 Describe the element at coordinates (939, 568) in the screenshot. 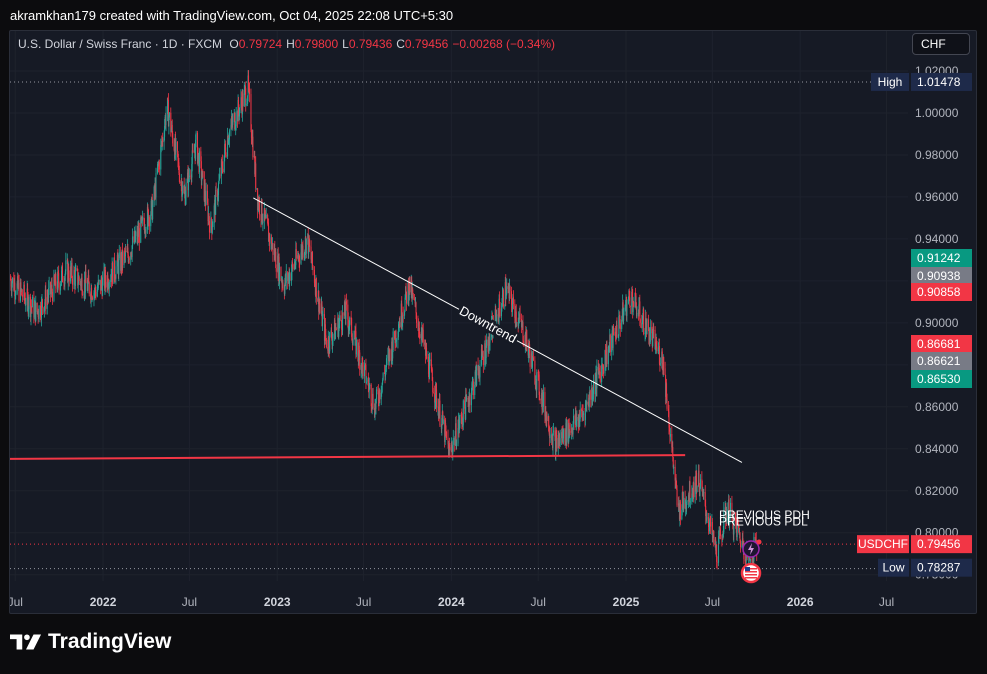

I see `price-badge-value: 0.78287` at that location.